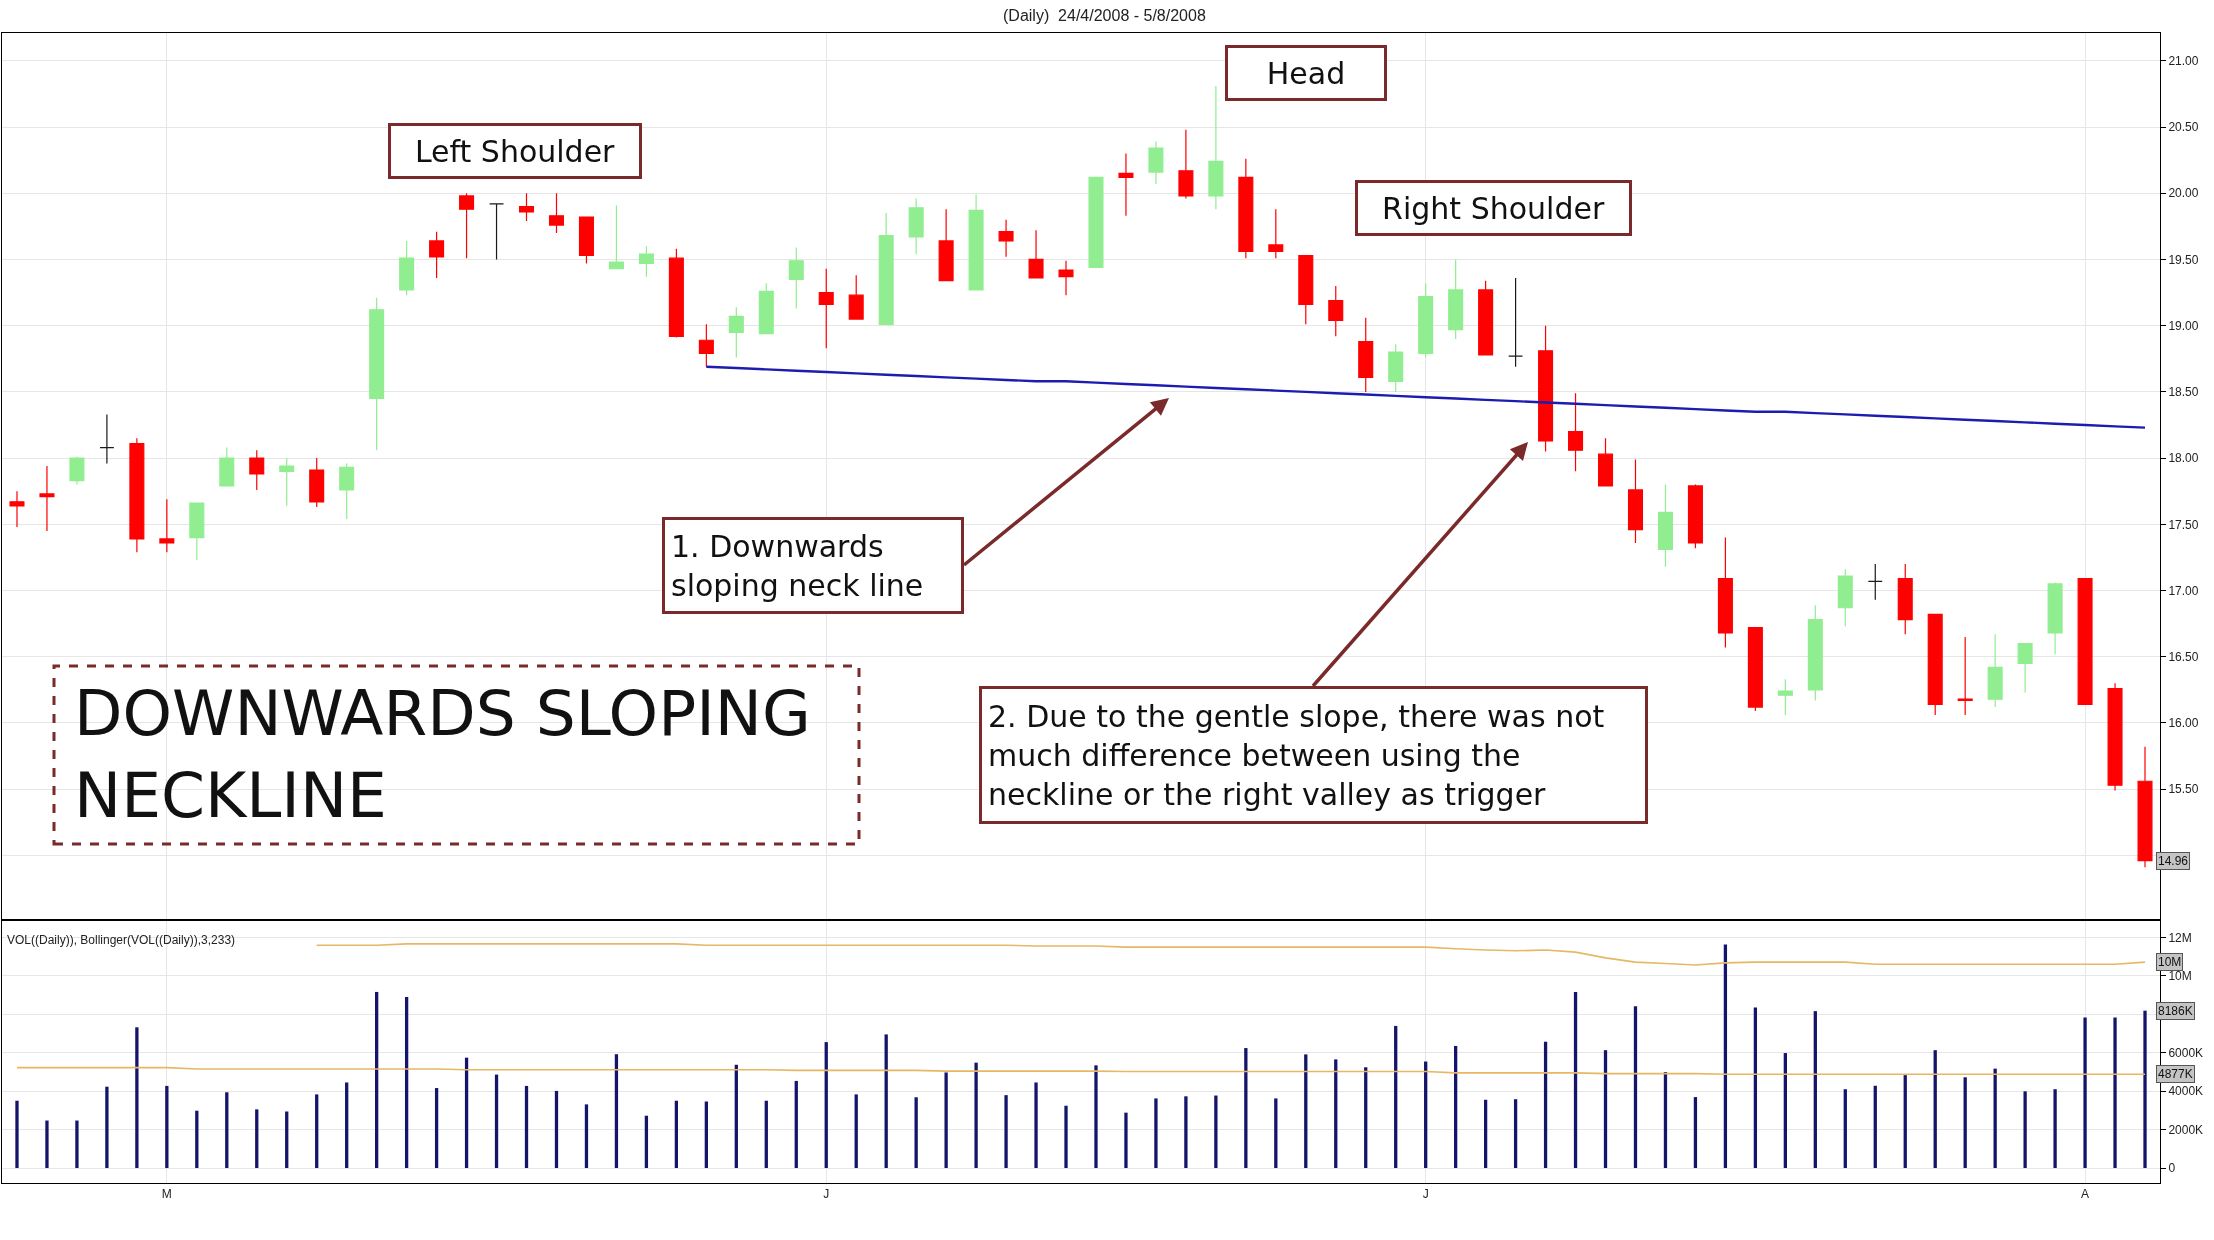 The height and width of the screenshot is (1240, 2214). I want to click on y-tick-label: 20.00, so click(2183, 193).